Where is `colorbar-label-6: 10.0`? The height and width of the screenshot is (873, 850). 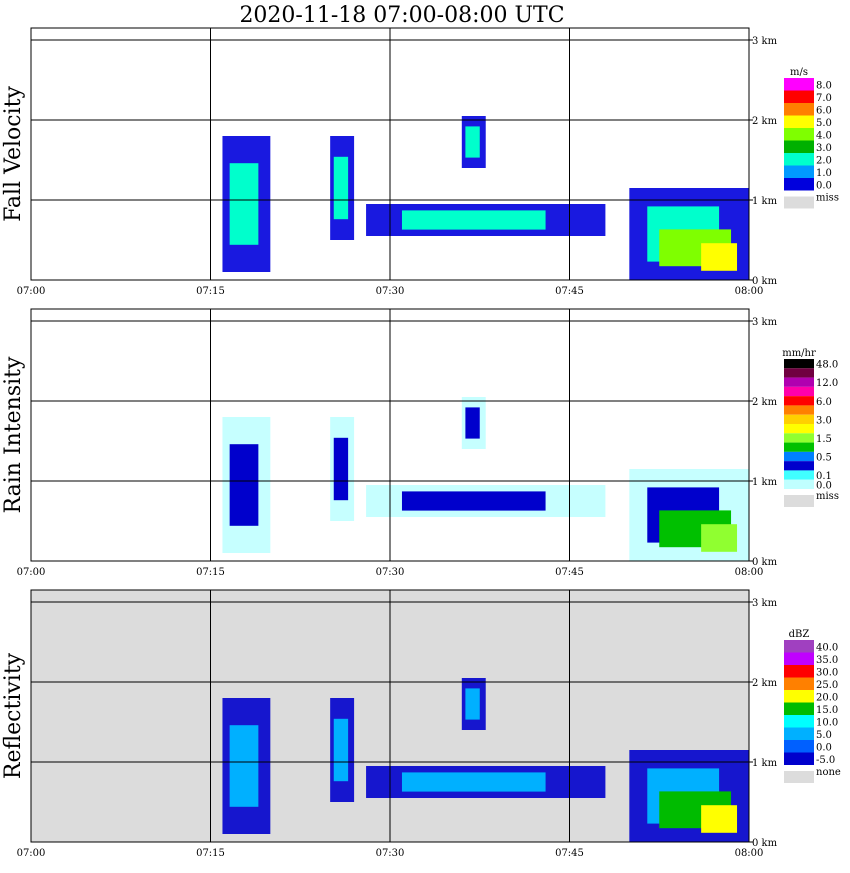
colorbar-label-6: 10.0 is located at coordinates (827, 722).